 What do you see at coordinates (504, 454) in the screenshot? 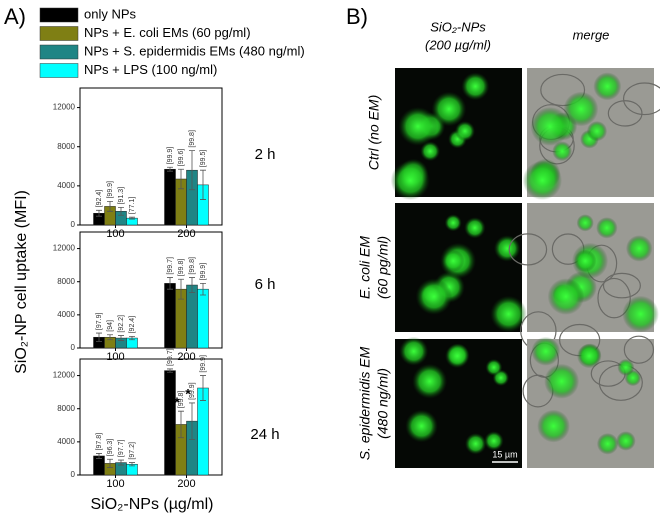
I see `scale-bar-label: 15 µm` at bounding box center [504, 454].